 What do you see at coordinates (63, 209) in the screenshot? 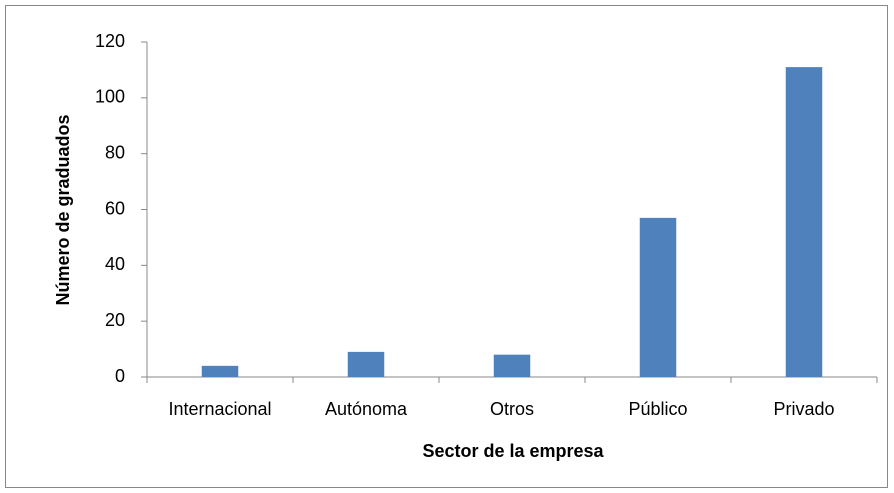
I see `y-axis-title: Número de graduados` at bounding box center [63, 209].